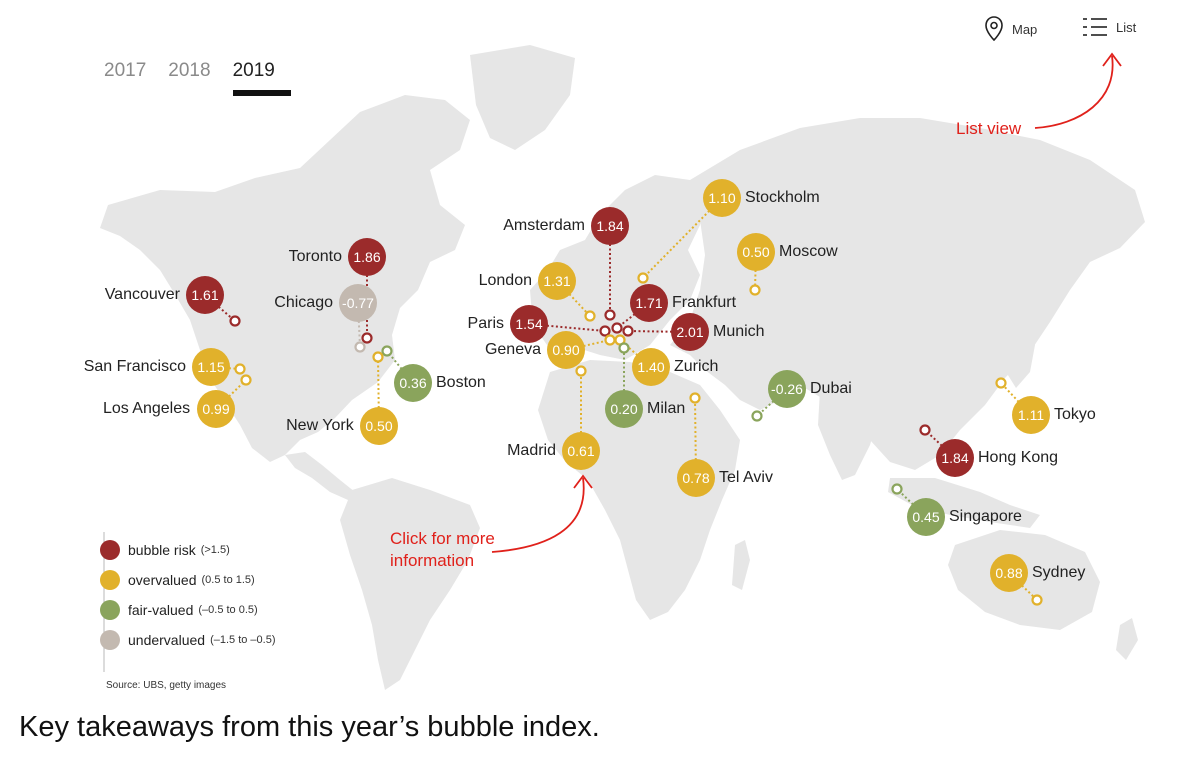  Describe the element at coordinates (610, 340) in the screenshot. I see `pin-geneva` at that location.